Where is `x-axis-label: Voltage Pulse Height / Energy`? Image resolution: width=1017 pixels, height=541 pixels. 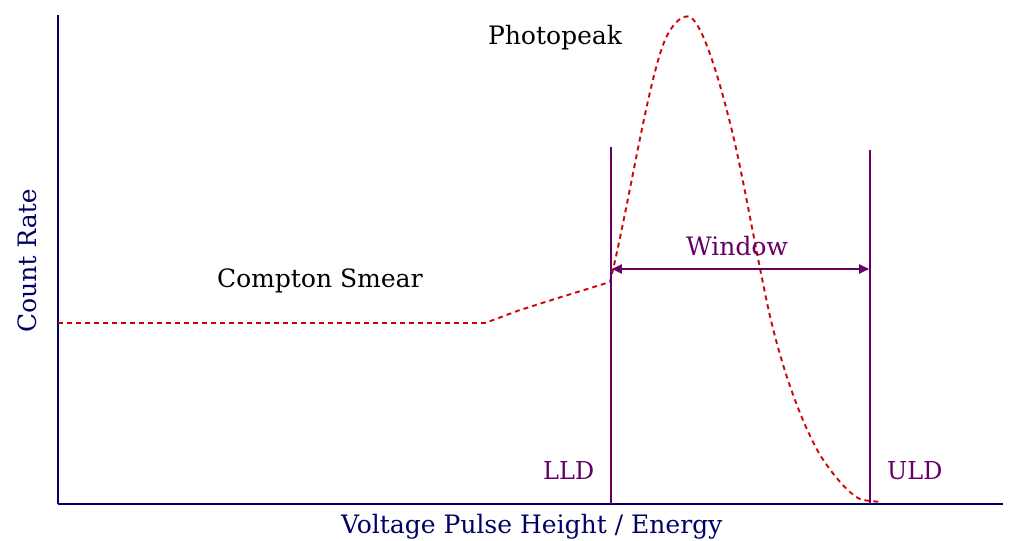
x-axis-label: Voltage Pulse Height / Energy is located at coordinates (531, 524).